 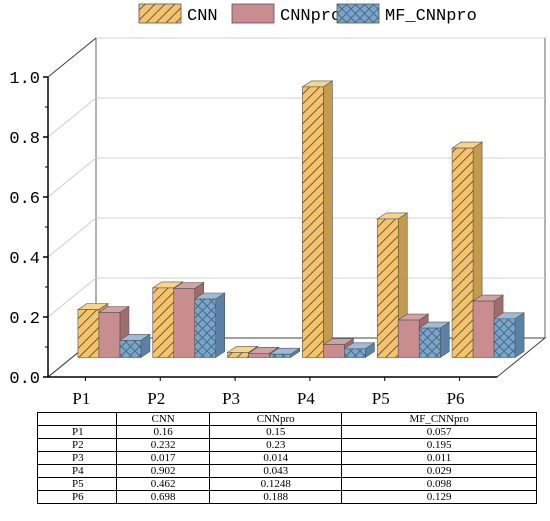 What do you see at coordinates (439, 445) in the screenshot?
I see `table-cell: 0.195` at bounding box center [439, 445].